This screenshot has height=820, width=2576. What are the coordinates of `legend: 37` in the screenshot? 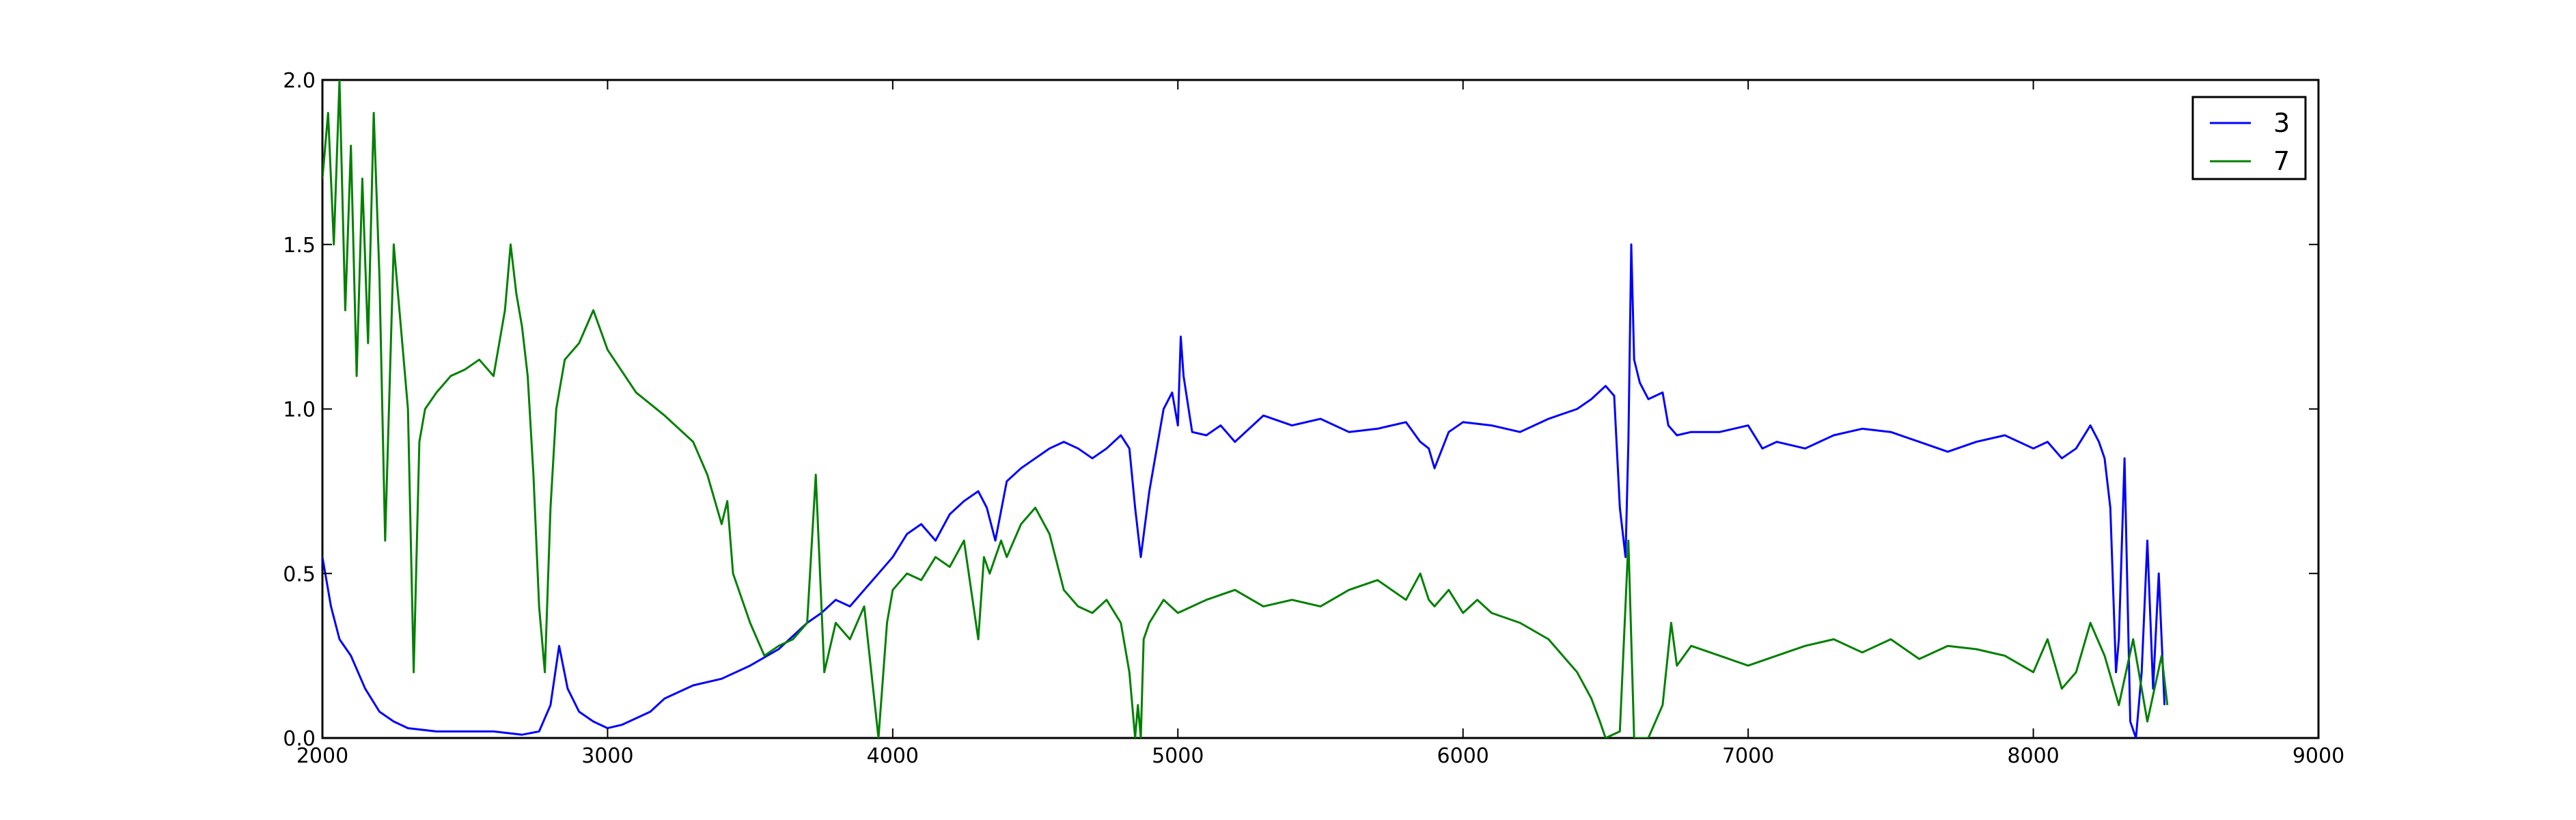 It's located at (2249, 138).